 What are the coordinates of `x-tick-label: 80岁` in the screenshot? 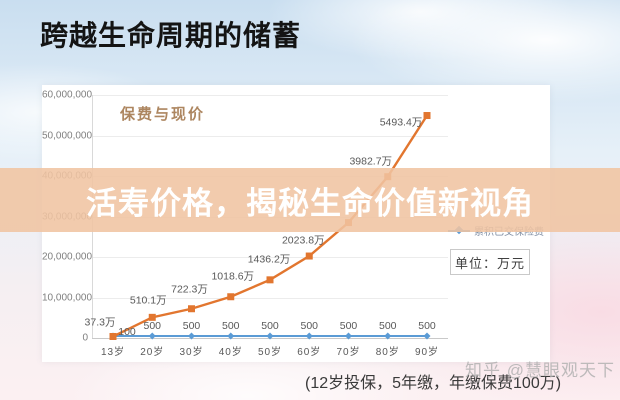 It's located at (387, 352).